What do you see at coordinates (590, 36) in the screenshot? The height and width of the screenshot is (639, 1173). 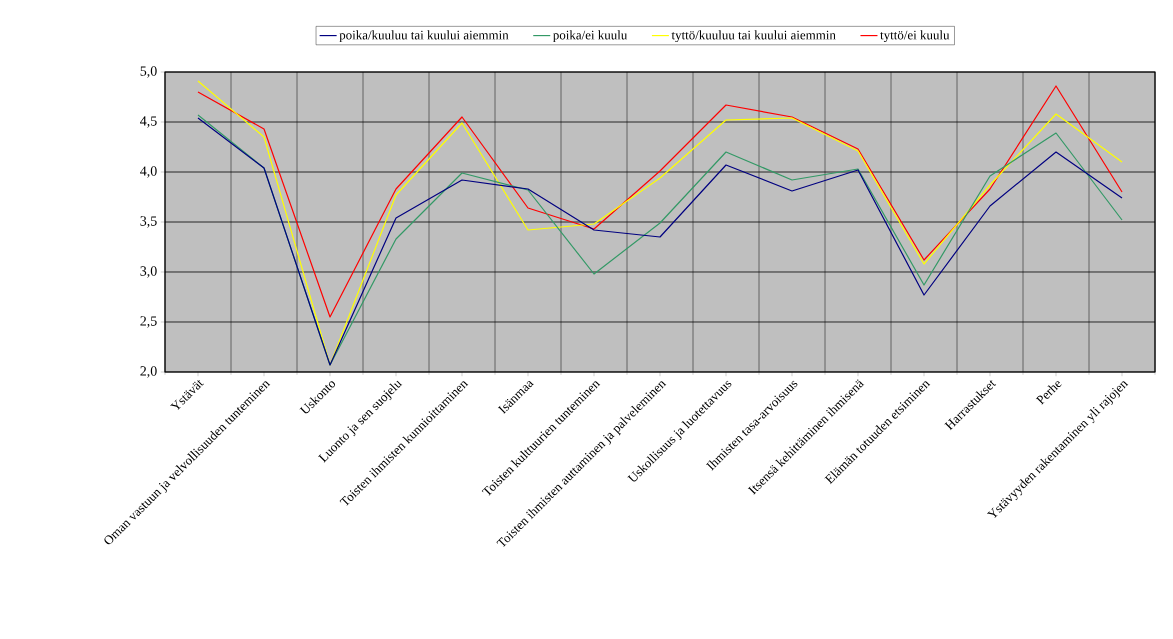 I see `legend-label: poika/ei kuulu` at bounding box center [590, 36].